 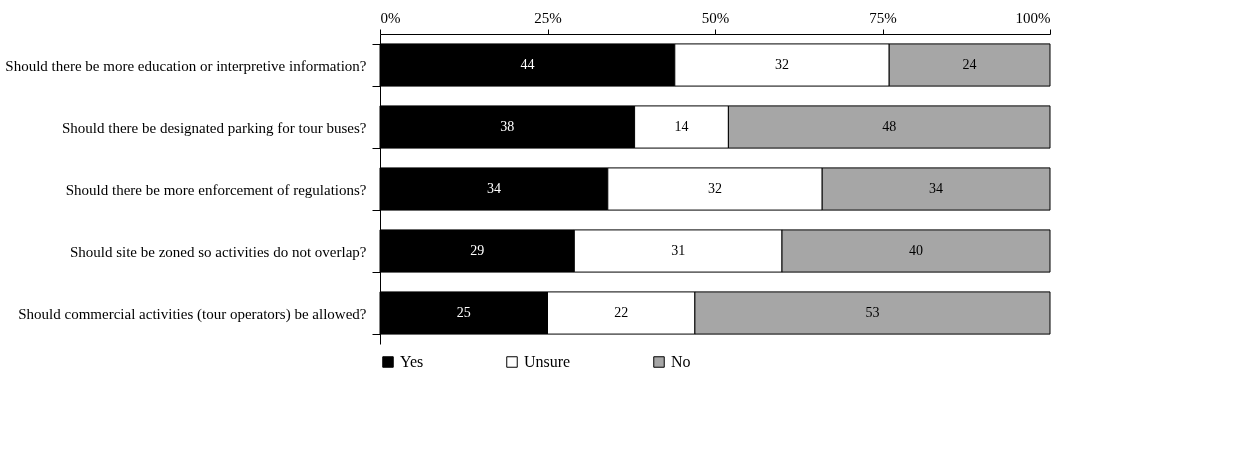 I want to click on data-label: 24, so click(x=969, y=64).